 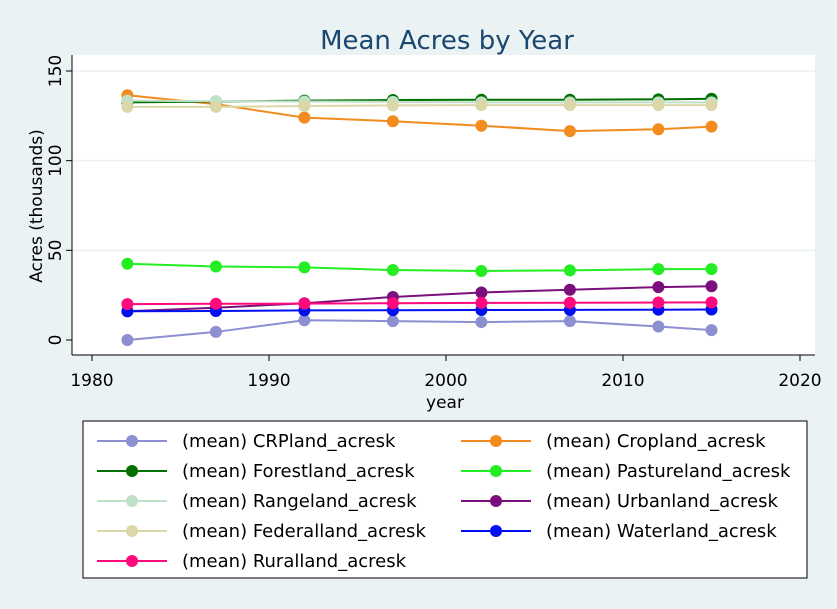 I want to click on x-ticks: 1980 1990 2000 2010 2020, so click(x=446, y=373).